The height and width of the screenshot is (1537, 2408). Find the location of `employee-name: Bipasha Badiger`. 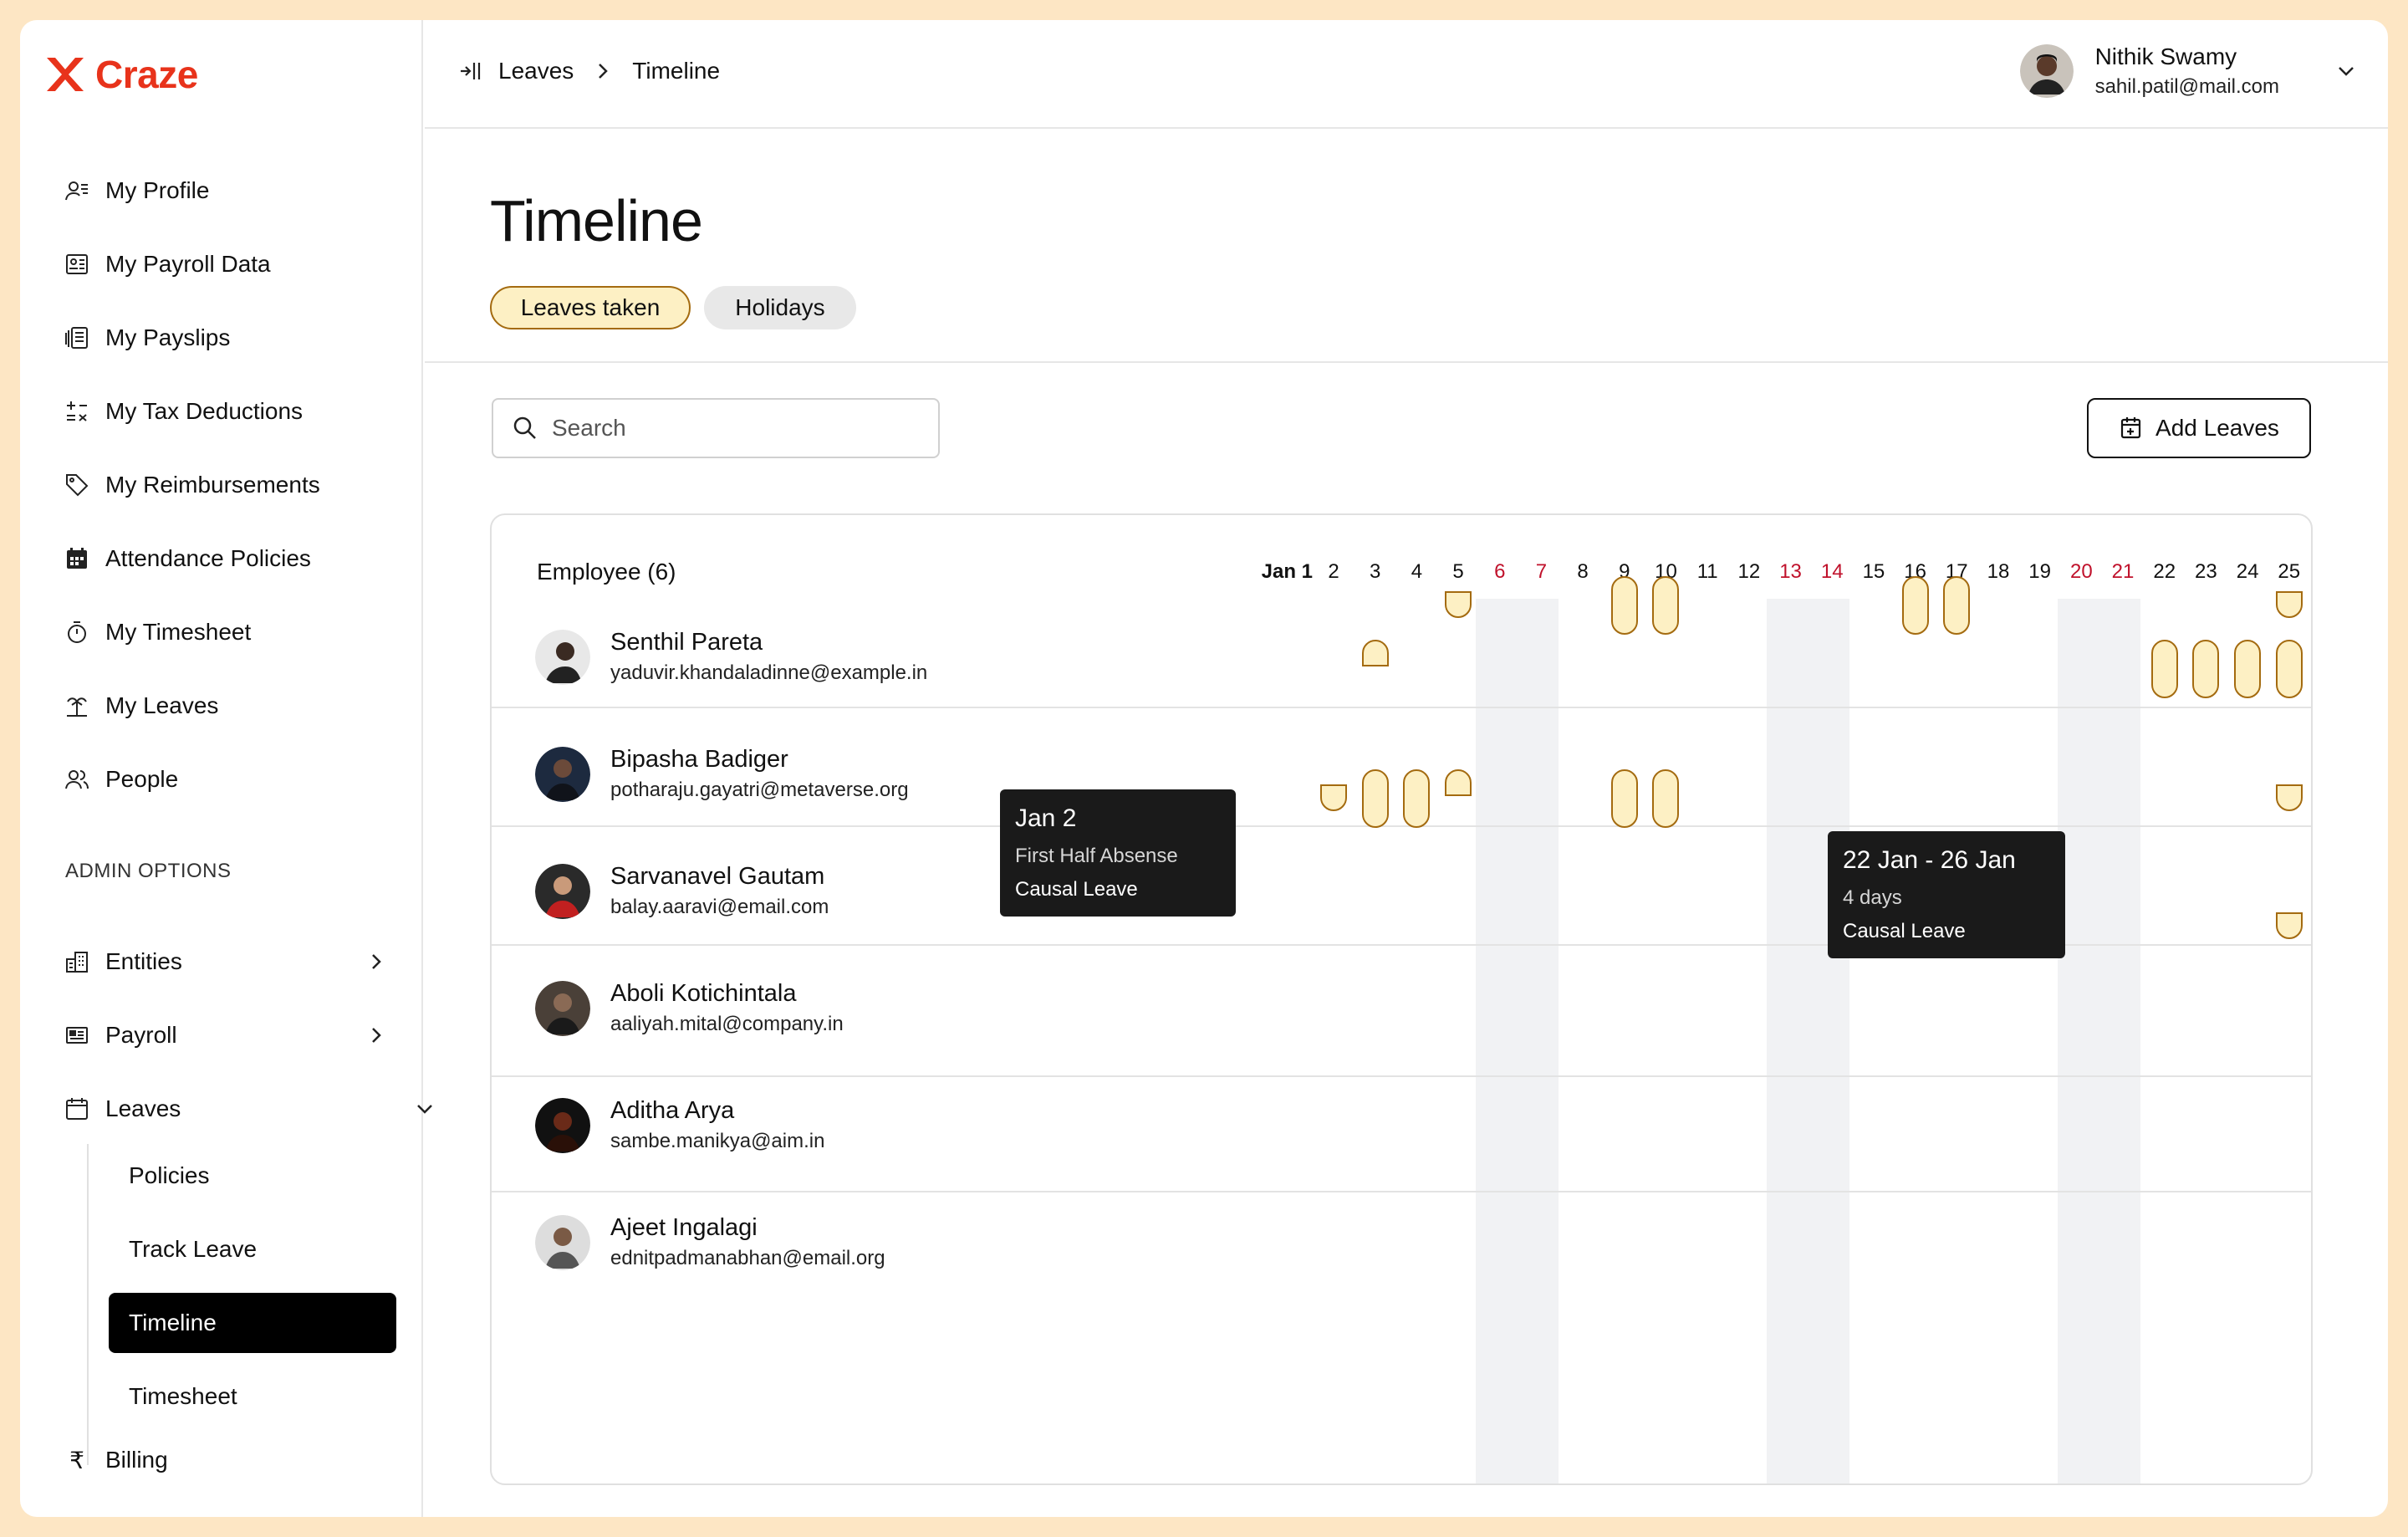

employee-name: Bipasha Badiger is located at coordinates (699, 759).